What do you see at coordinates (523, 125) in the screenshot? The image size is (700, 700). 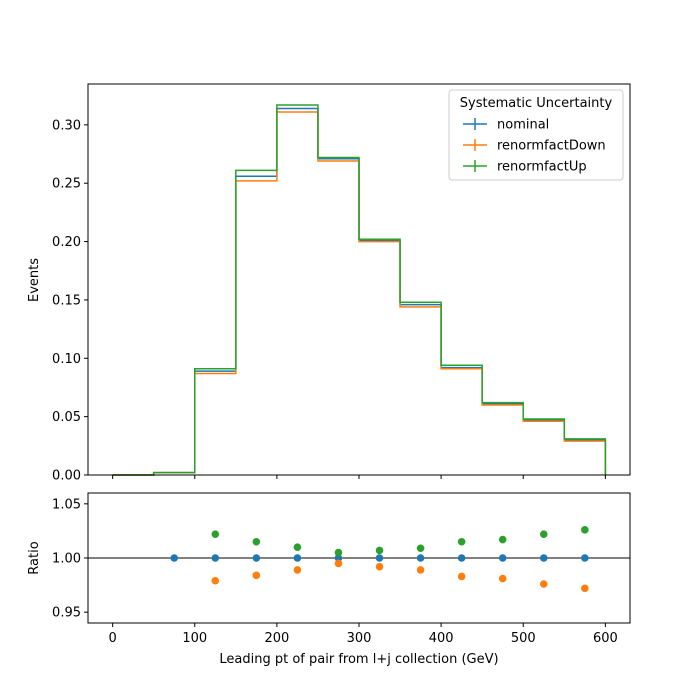 I see `legend-label-nominal: nominal` at bounding box center [523, 125].